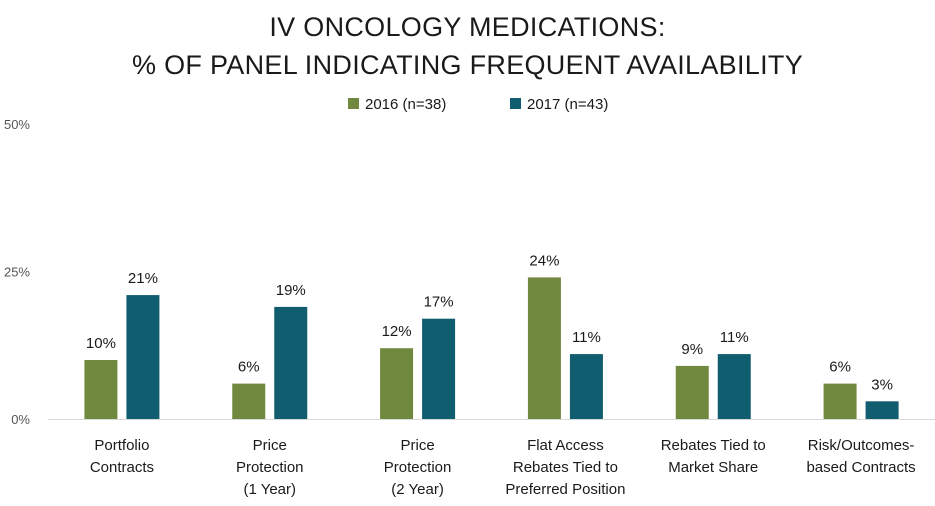 This screenshot has height=506, width=935. Describe the element at coordinates (143, 278) in the screenshot. I see `data-label-0-1: 21%` at that location.